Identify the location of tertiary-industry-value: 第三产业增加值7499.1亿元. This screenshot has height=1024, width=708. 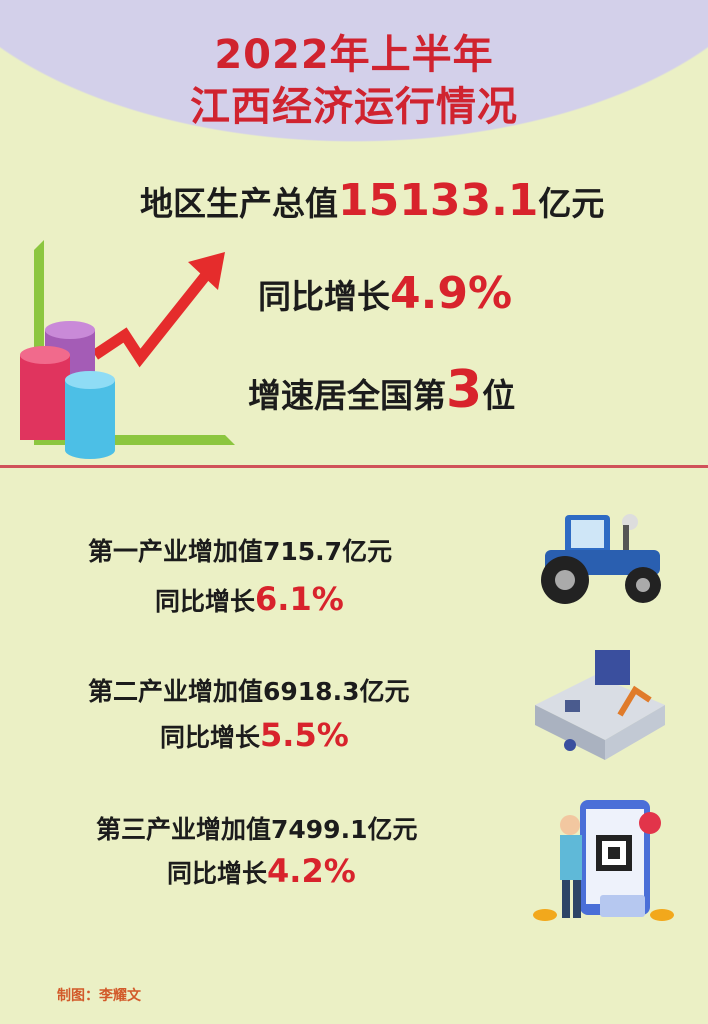
(257, 829).